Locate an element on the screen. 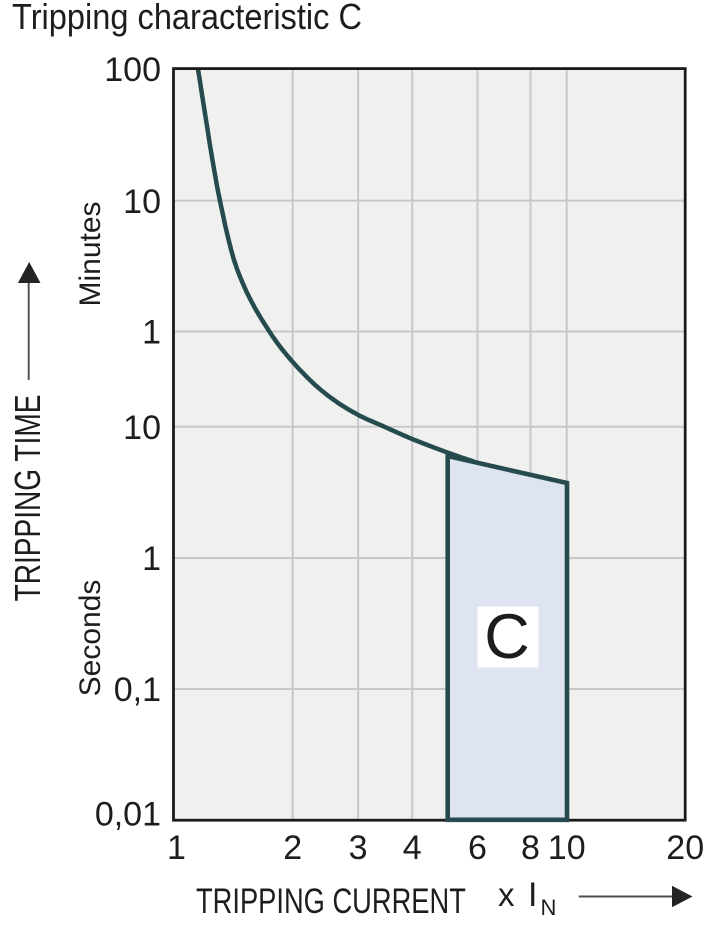 This screenshot has width=720, height=928. svg-text: Seconds is located at coordinates (90, 638).